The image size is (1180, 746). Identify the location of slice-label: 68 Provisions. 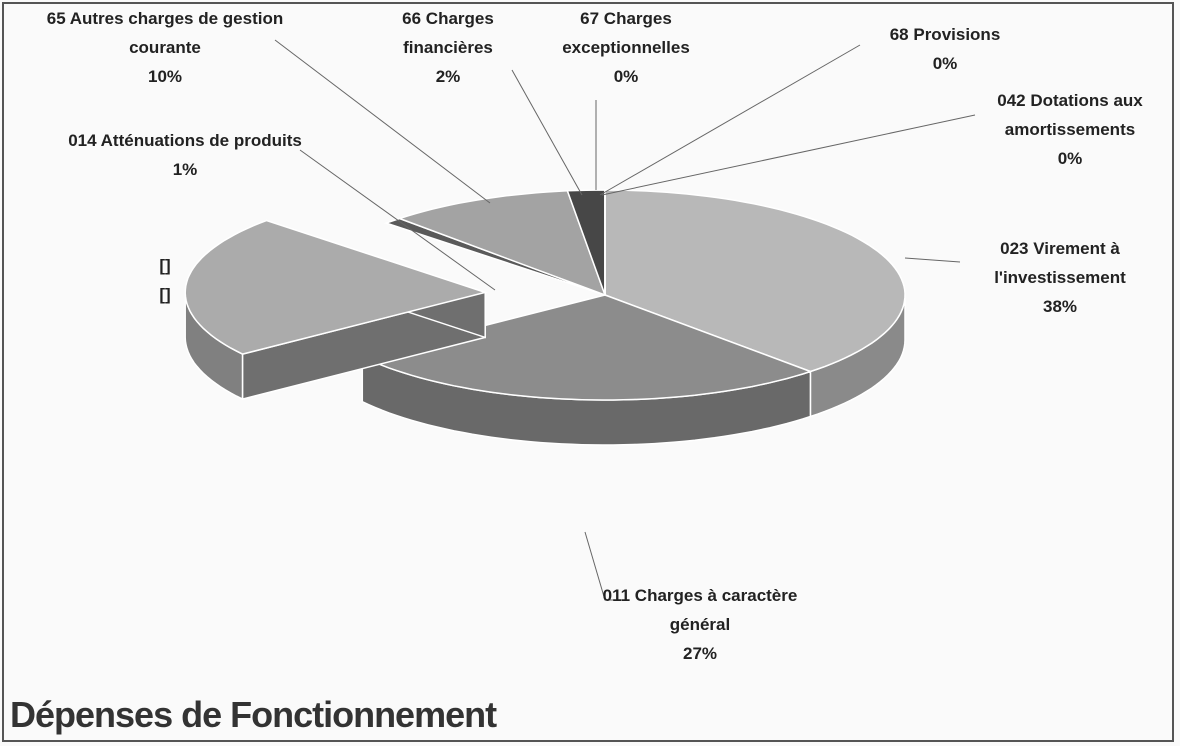
(945, 34).